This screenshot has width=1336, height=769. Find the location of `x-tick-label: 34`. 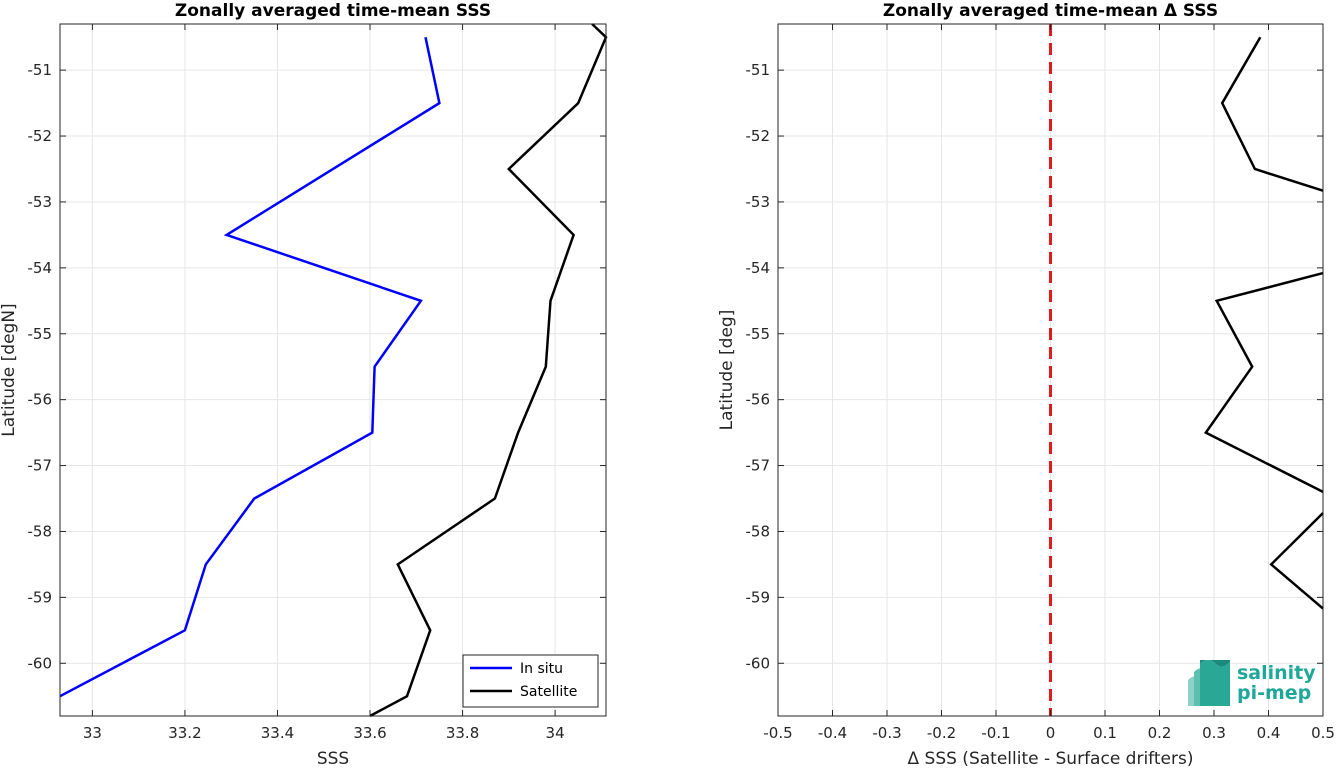

x-tick-label: 34 is located at coordinates (555, 733).